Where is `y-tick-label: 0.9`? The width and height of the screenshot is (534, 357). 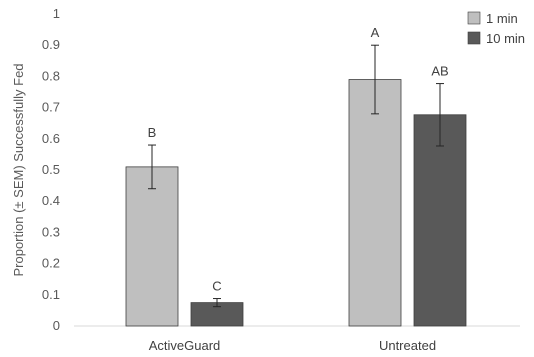 y-tick-label: 0.9 is located at coordinates (51, 44).